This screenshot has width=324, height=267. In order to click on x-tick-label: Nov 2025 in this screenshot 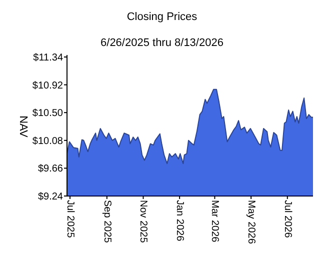, I will do `click(143, 222)`.